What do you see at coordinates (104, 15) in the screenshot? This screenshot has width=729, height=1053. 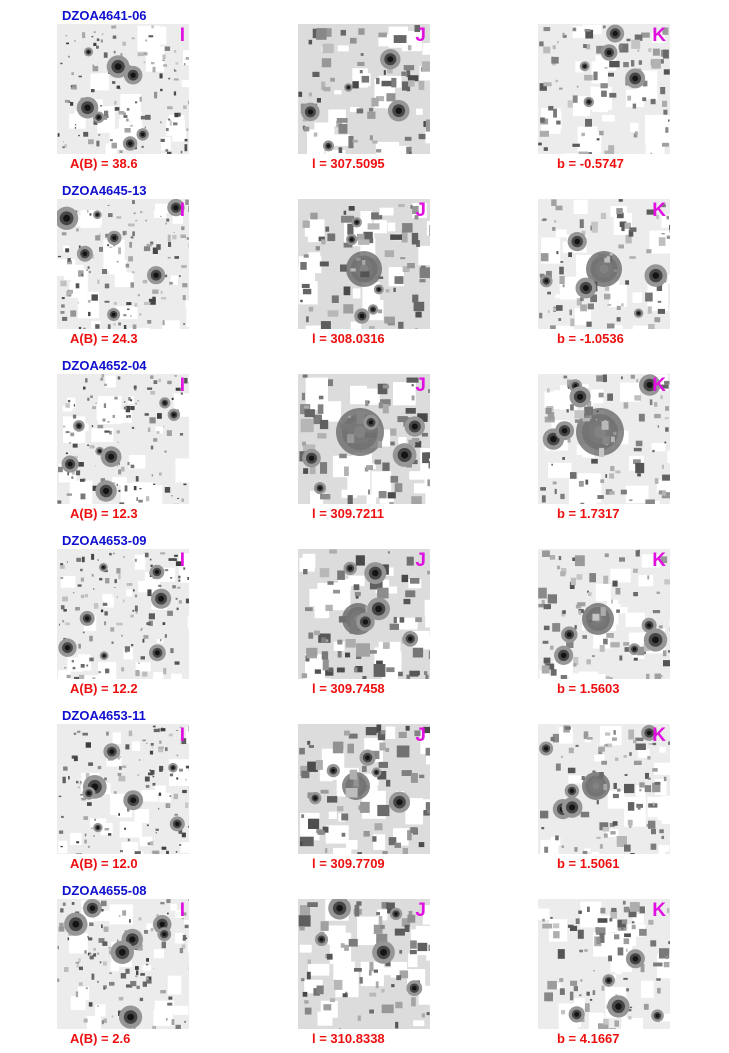 I see `object-name: DZOA4641-06` at bounding box center [104, 15].